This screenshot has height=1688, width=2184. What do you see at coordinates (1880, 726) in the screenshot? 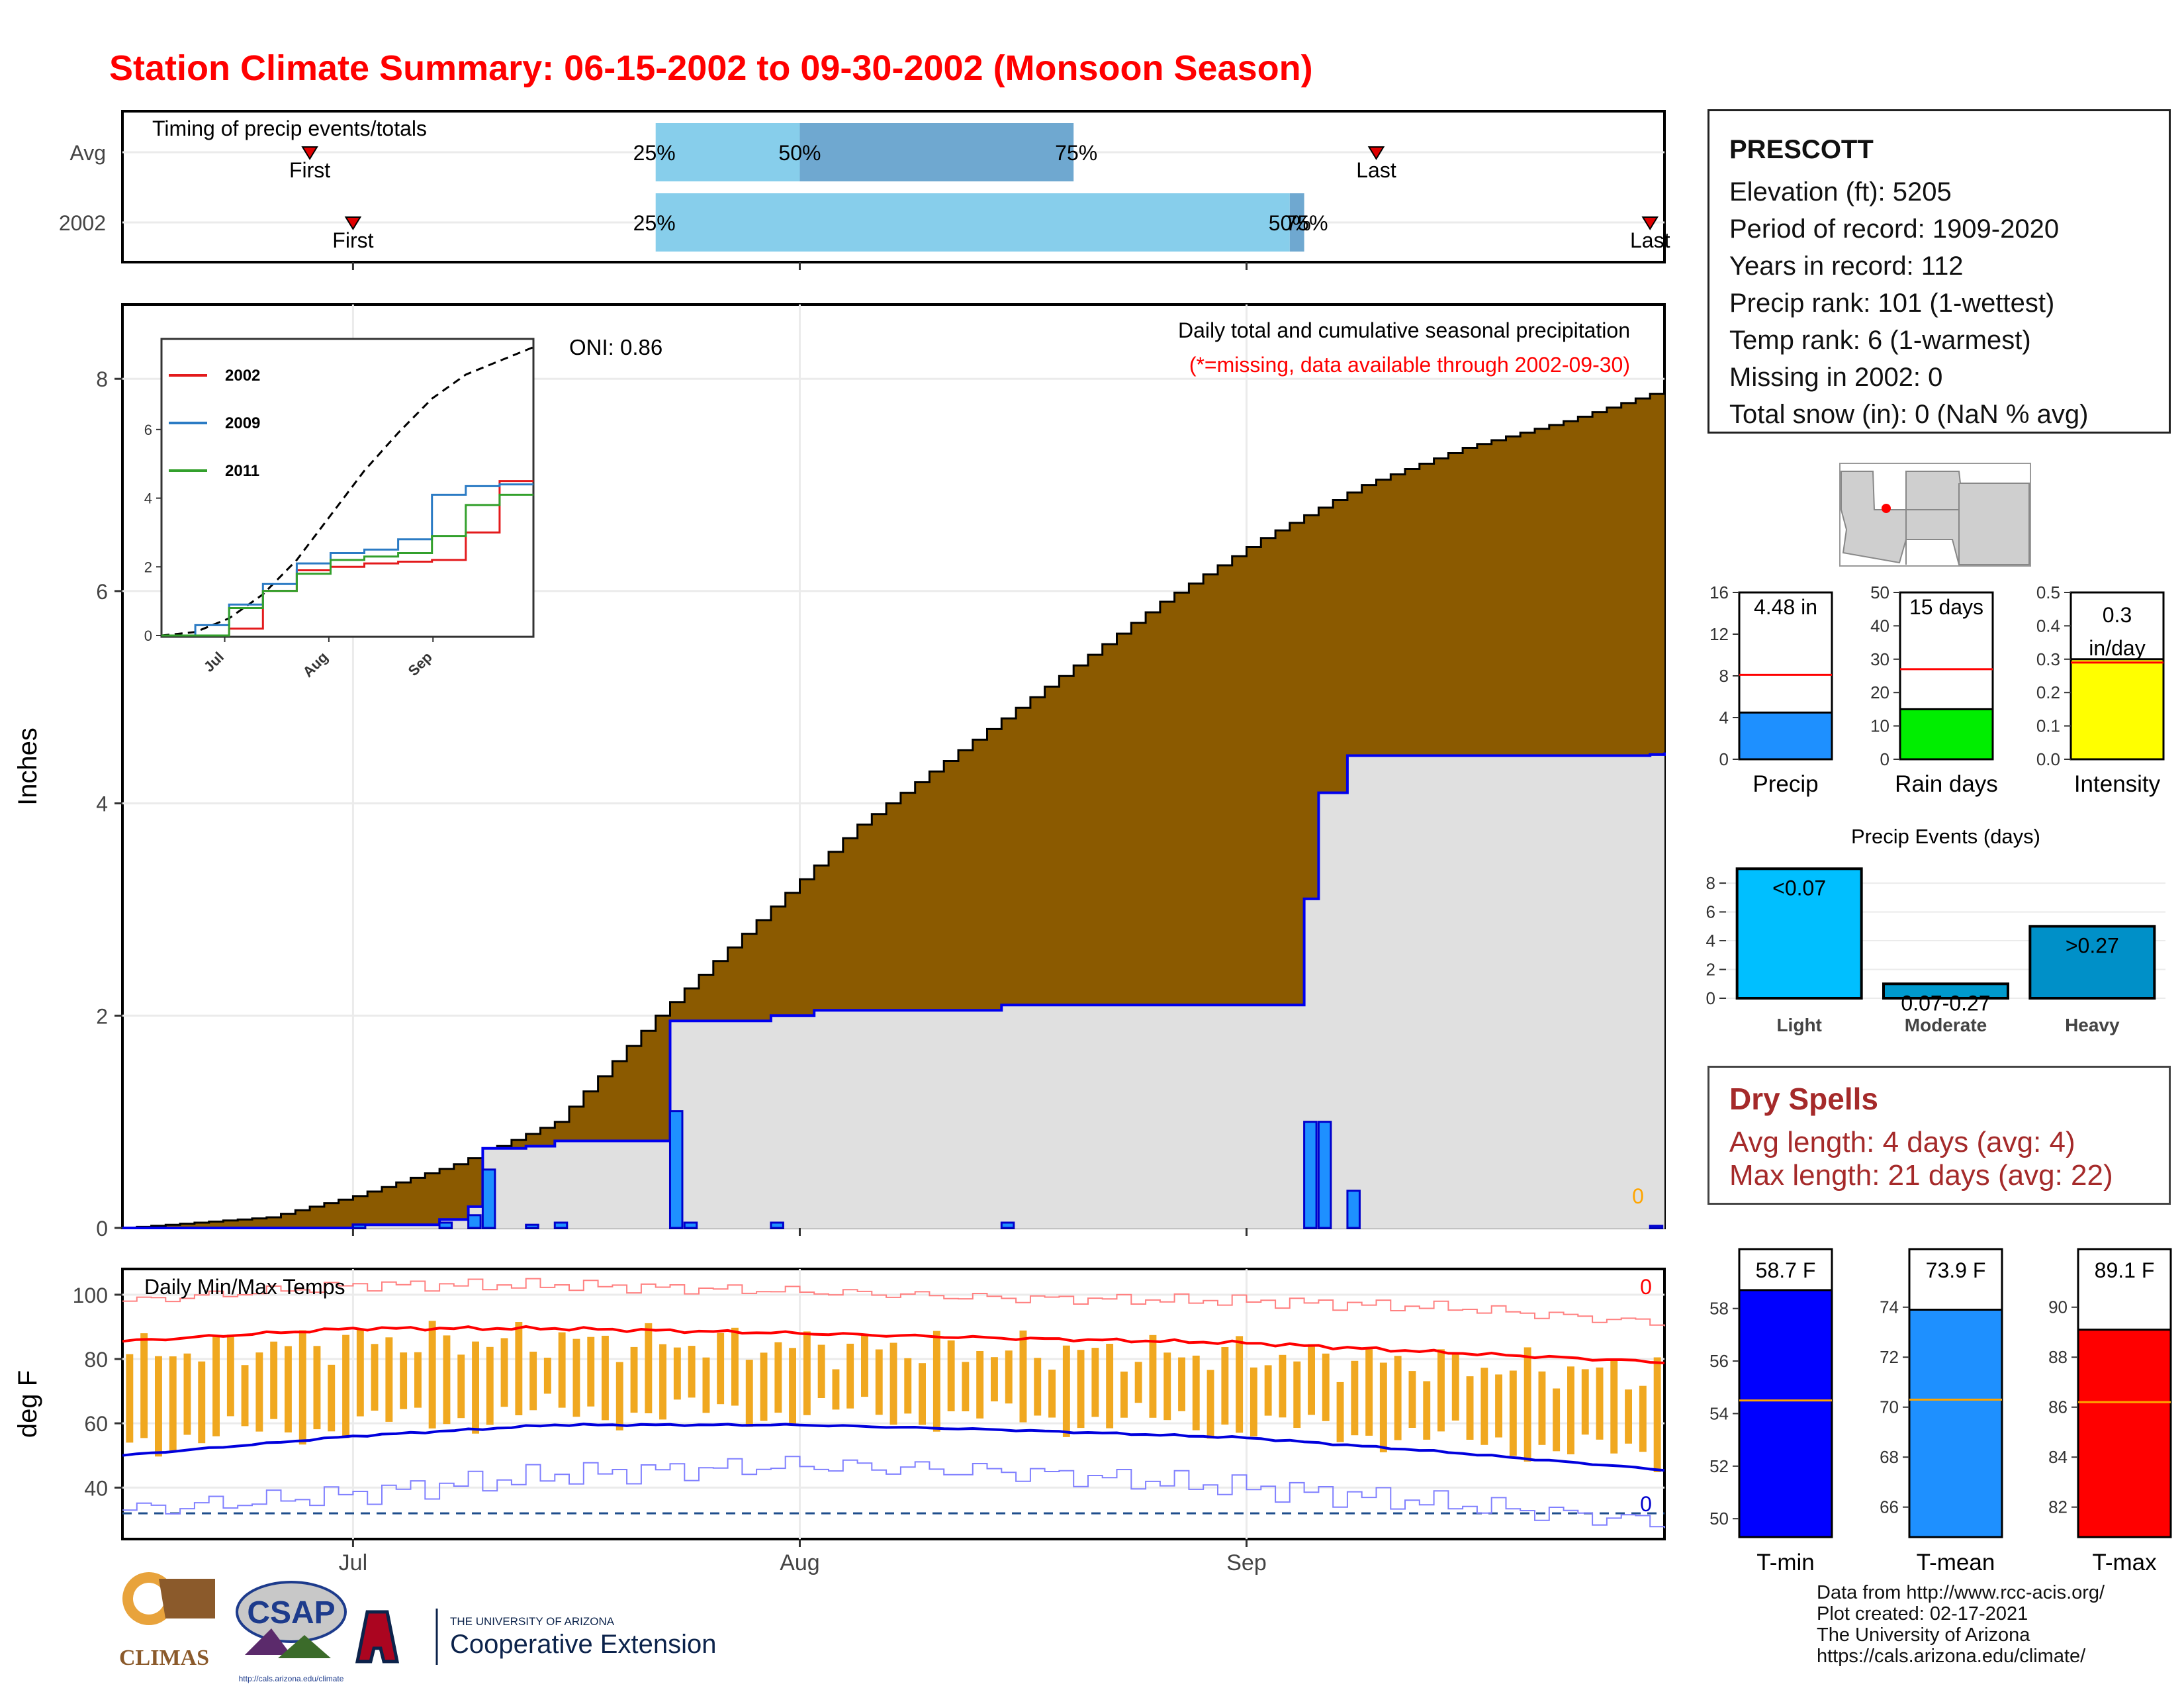
I see `mini-chart-tick-label: 10` at bounding box center [1880, 726].